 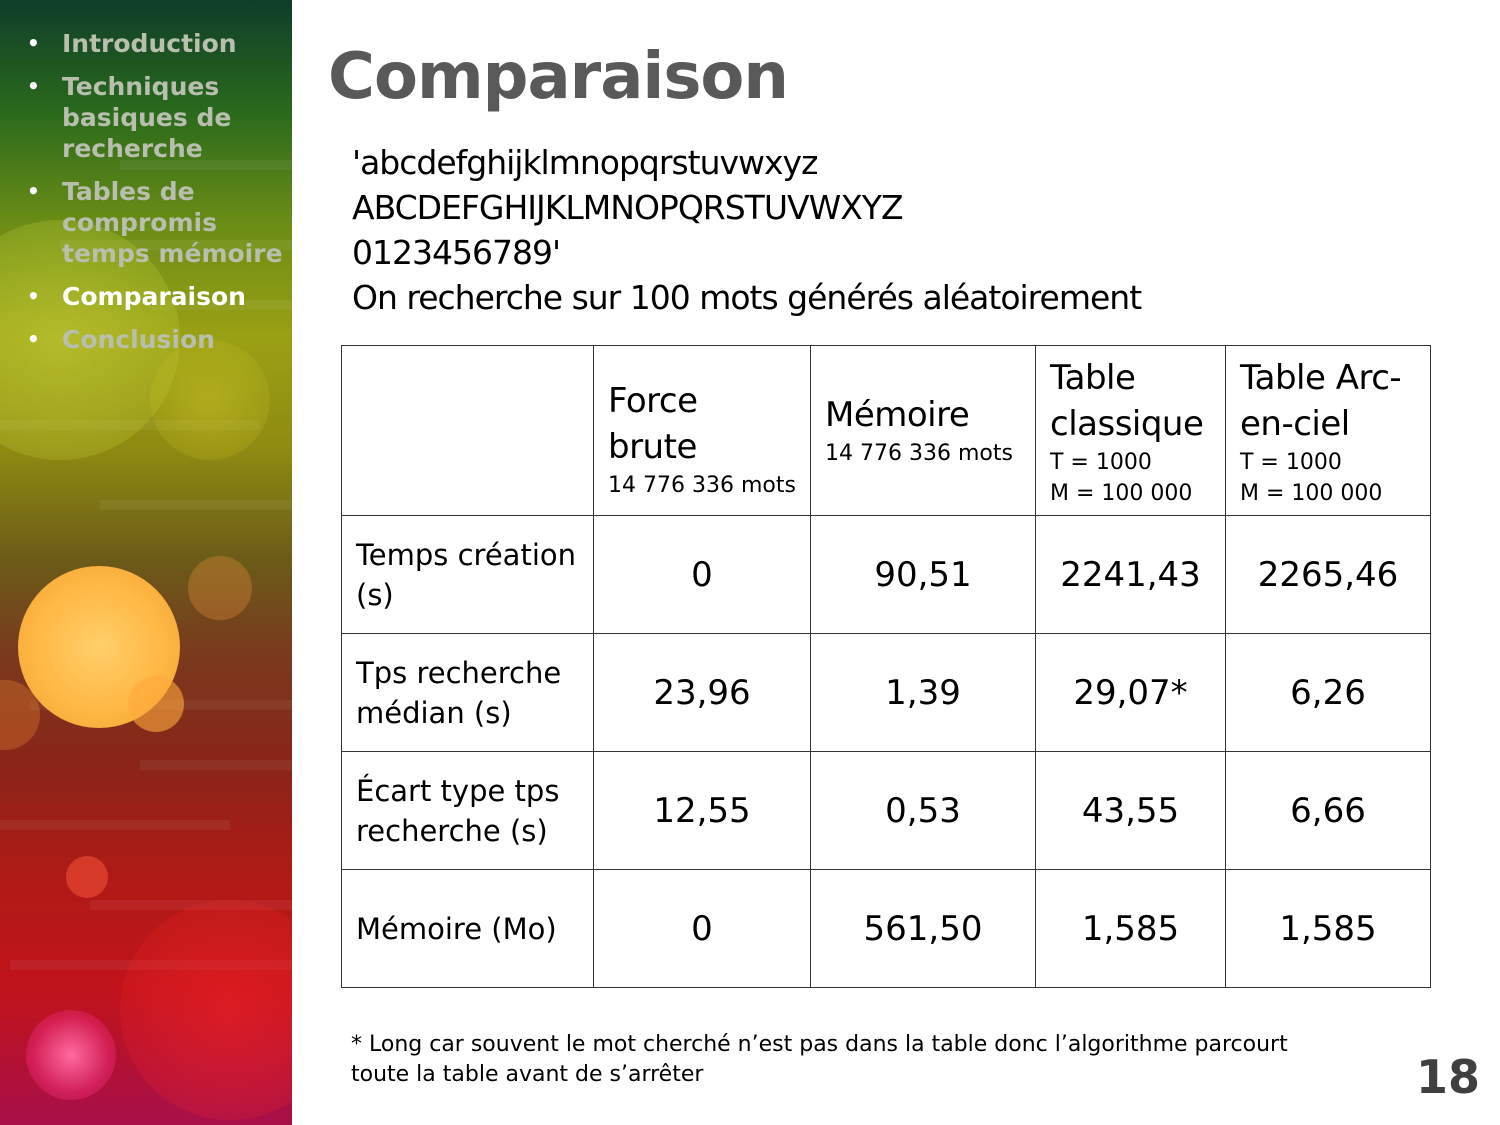 What do you see at coordinates (467, 574) in the screenshot?
I see `row-label: Temps création (s)` at bounding box center [467, 574].